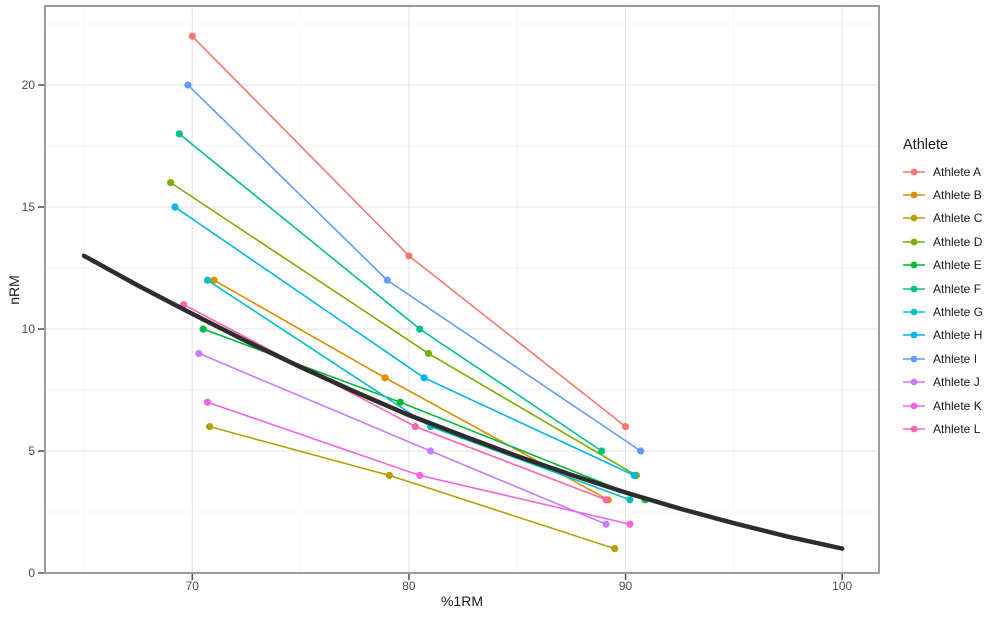 Image resolution: width=1000 pixels, height=618 pixels. Describe the element at coordinates (957, 265) in the screenshot. I see `legend-item-label: Athlete E` at that location.